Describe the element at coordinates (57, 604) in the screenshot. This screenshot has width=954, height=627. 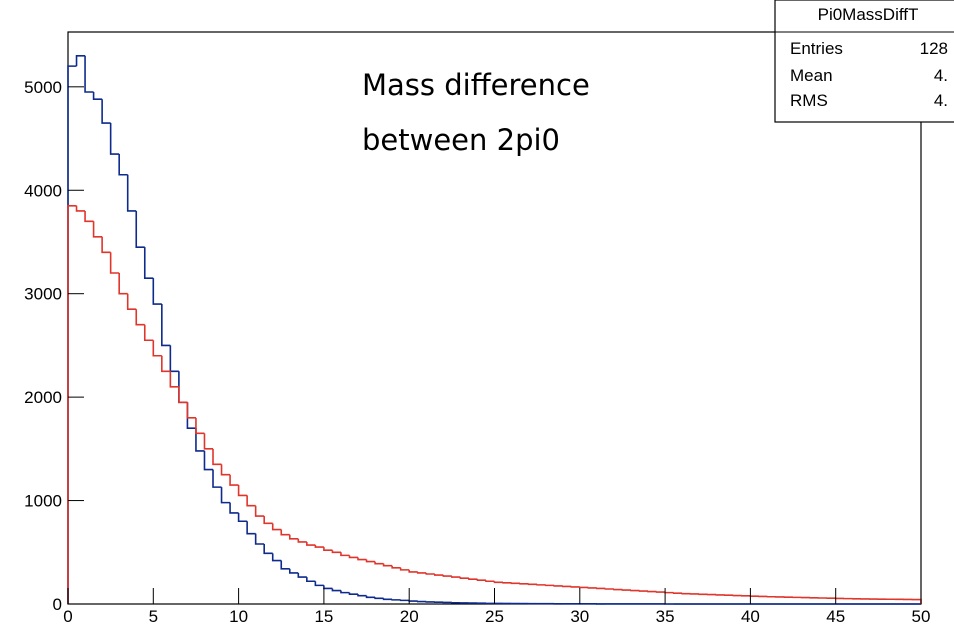
I see `y-tick-label: 0` at that location.